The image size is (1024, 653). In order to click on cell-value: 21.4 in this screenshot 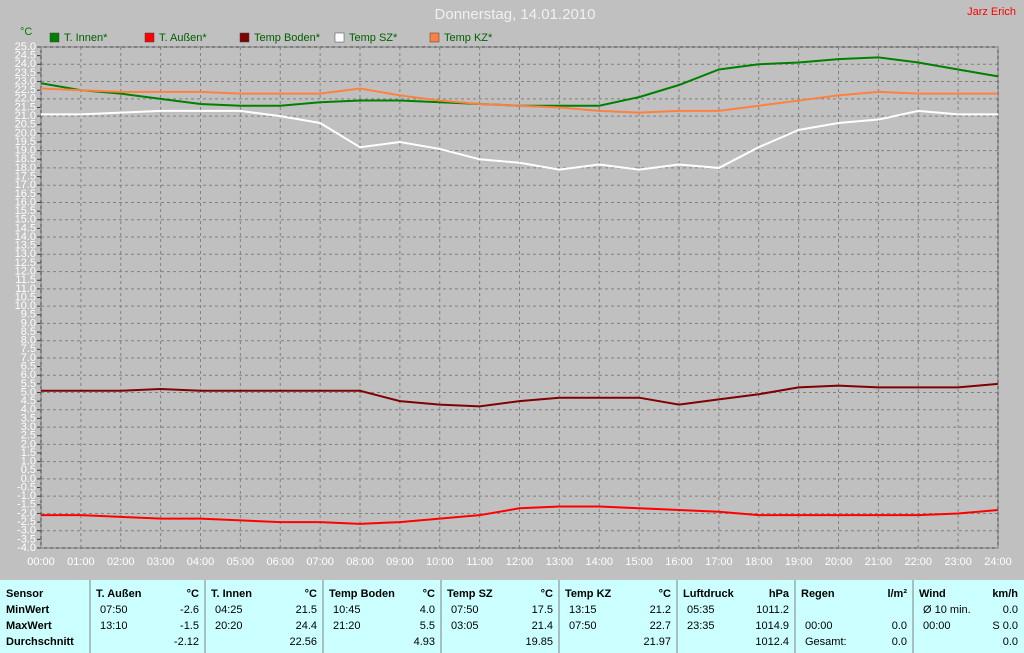, I will do `click(542, 626)`.